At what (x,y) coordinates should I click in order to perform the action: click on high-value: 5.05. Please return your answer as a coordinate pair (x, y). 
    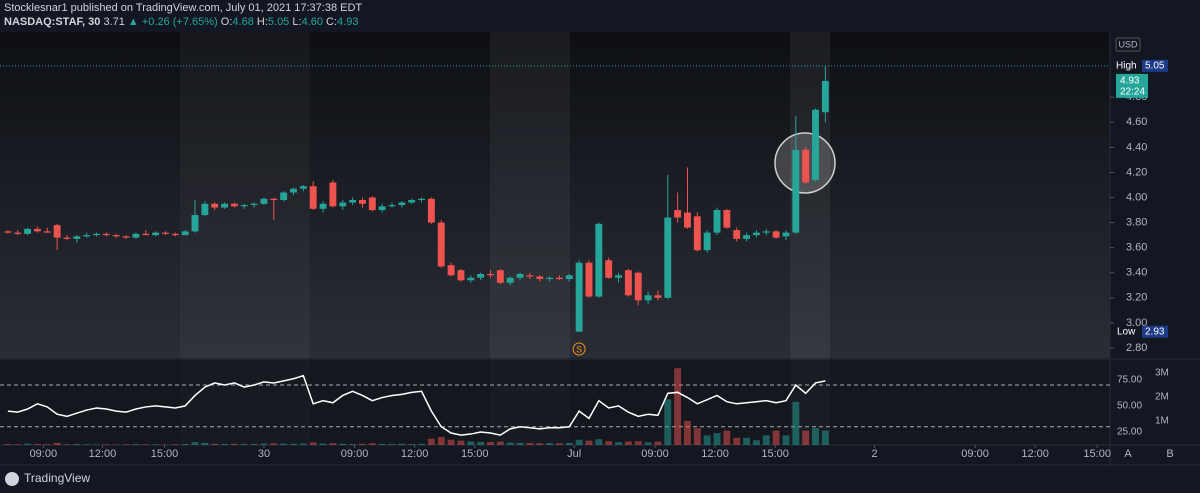
    Looking at the image, I should click on (1155, 65).